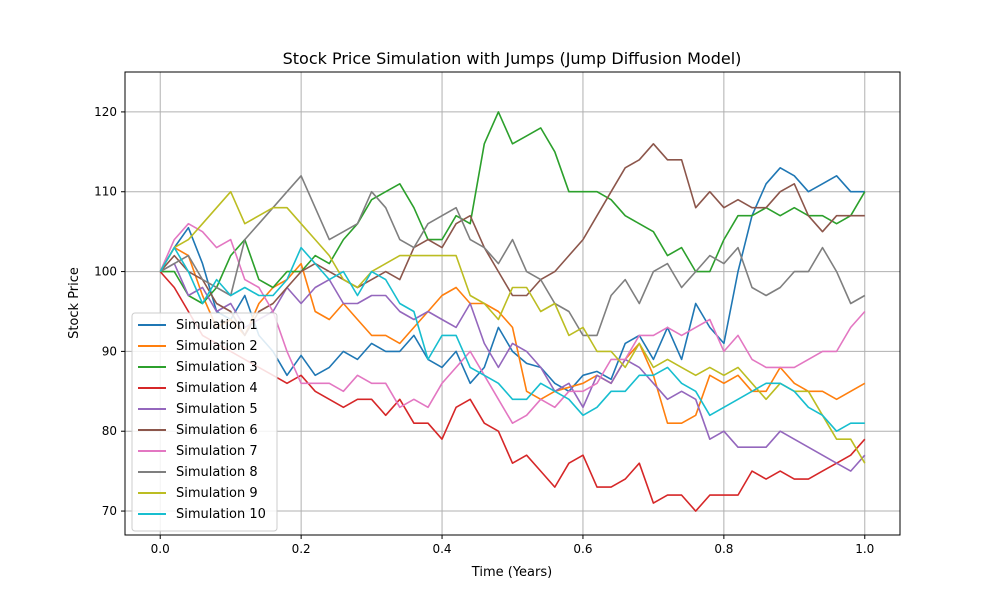  Describe the element at coordinates (217, 493) in the screenshot. I see `legend-label: Simulation 9` at that location.